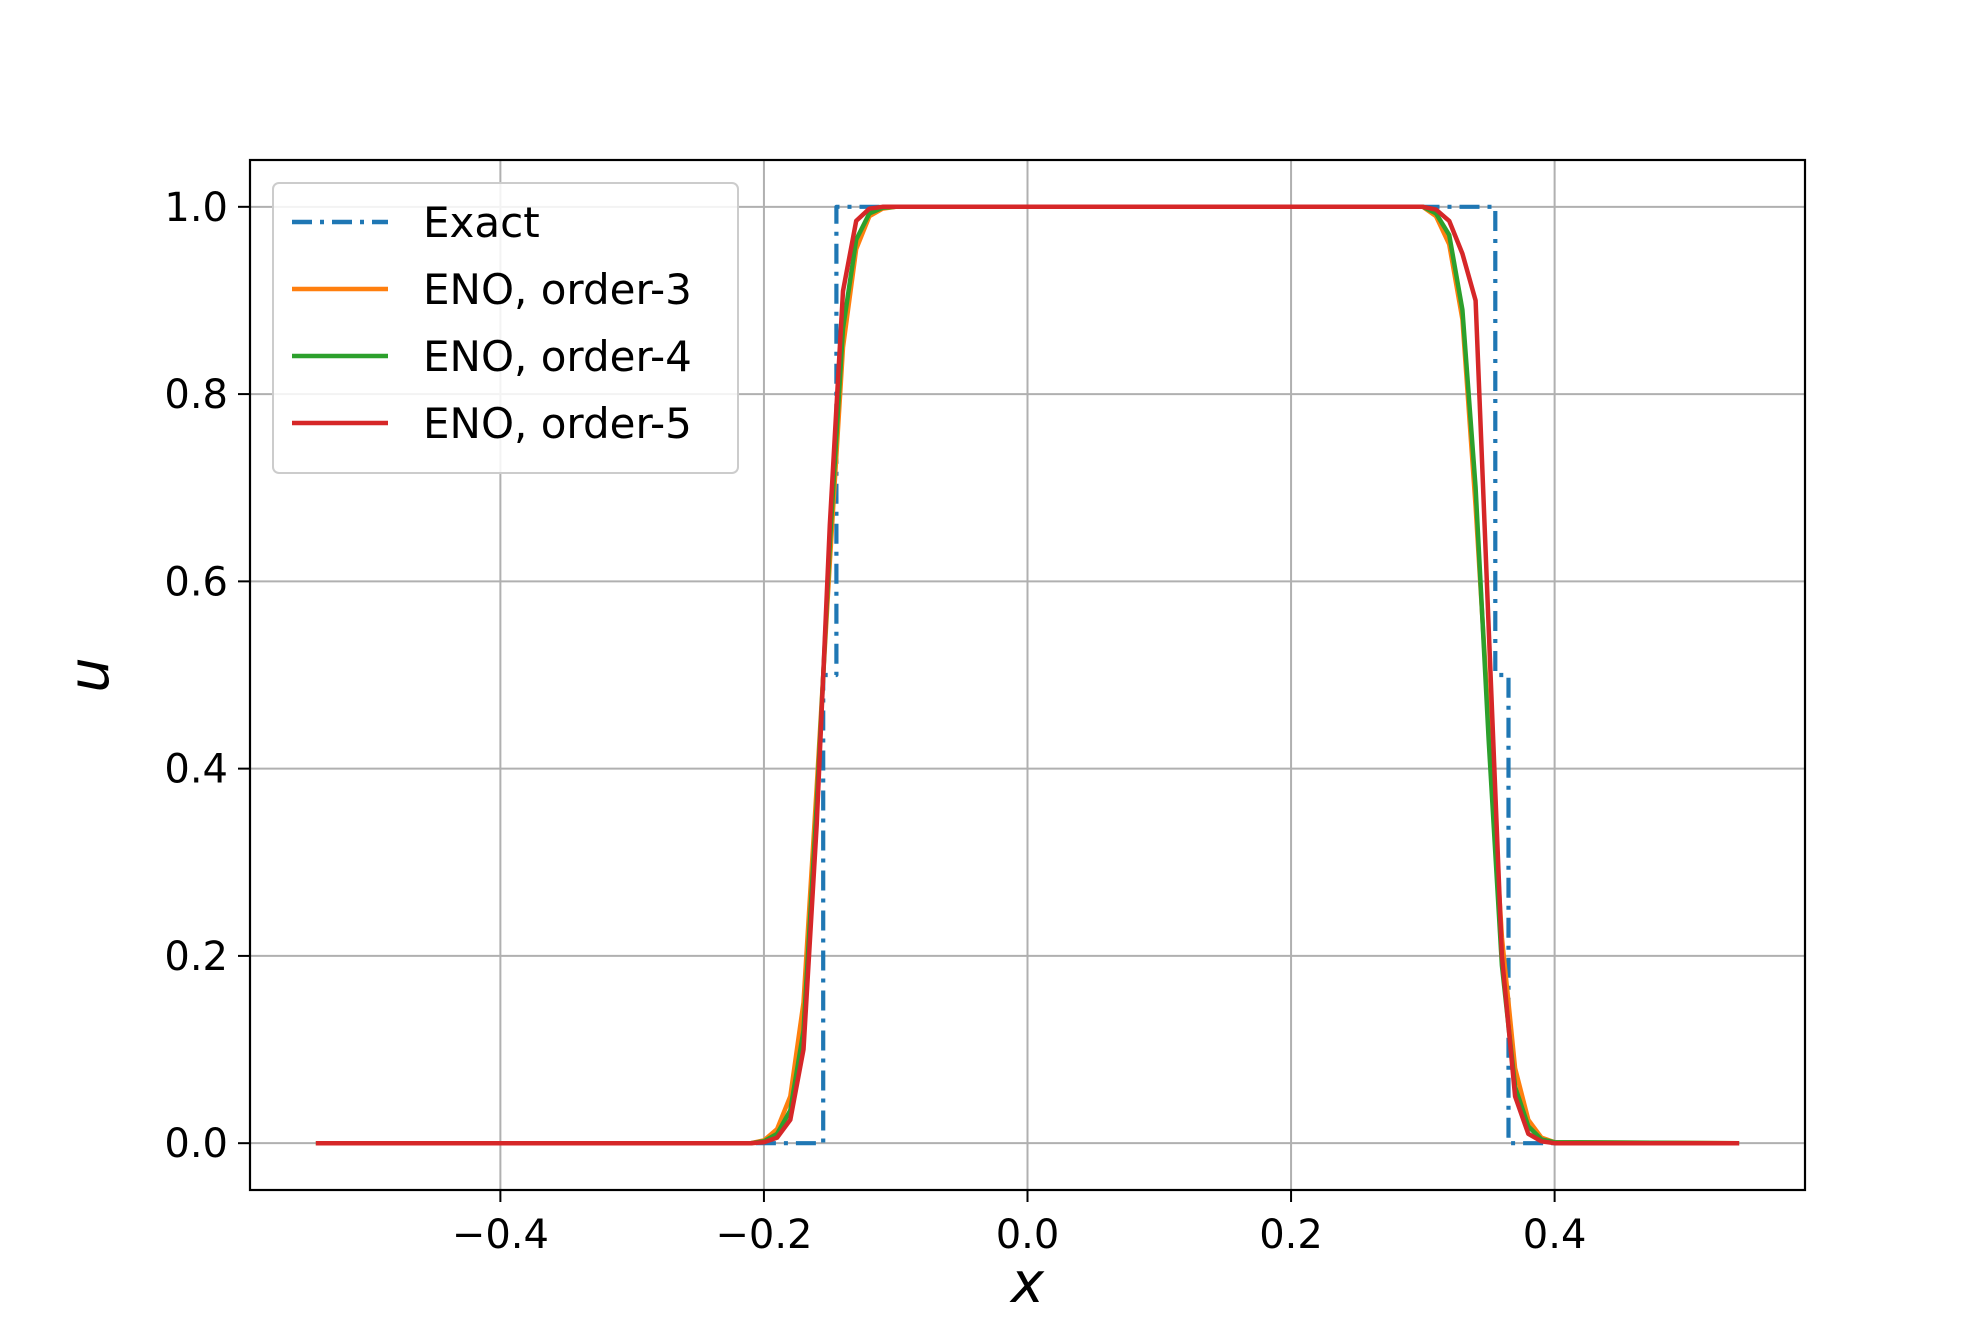  What do you see at coordinates (1291, 1235) in the screenshot?
I see `x-tick-label: 0.2` at bounding box center [1291, 1235].